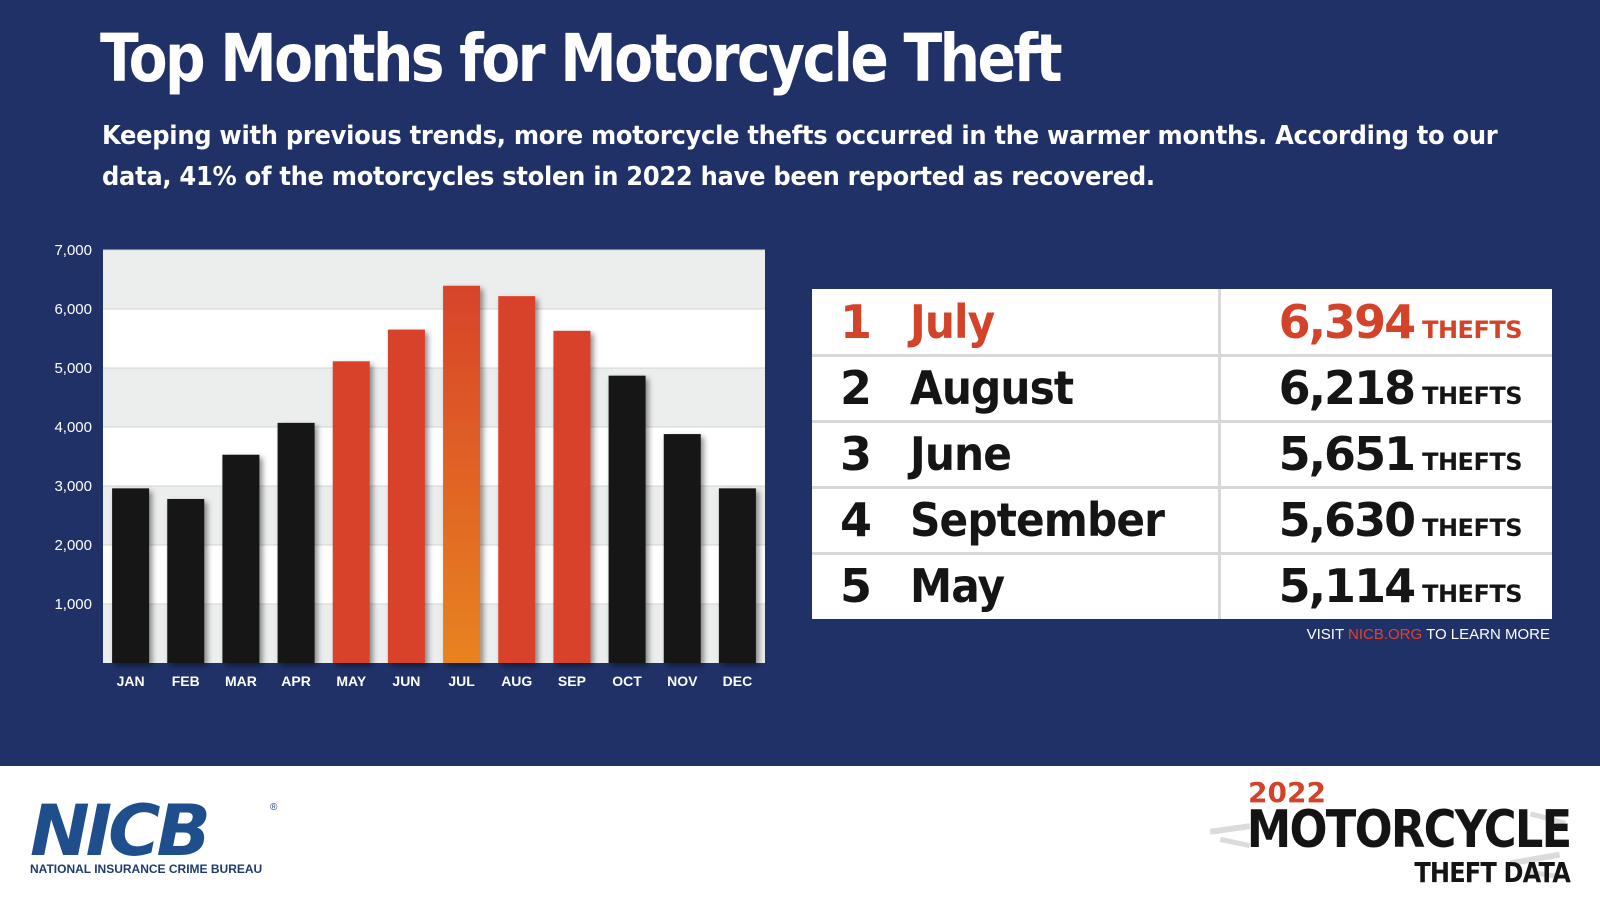 The height and width of the screenshot is (900, 1600). Describe the element at coordinates (1347, 586) in the screenshot. I see `rank-value: 5,114` at that location.